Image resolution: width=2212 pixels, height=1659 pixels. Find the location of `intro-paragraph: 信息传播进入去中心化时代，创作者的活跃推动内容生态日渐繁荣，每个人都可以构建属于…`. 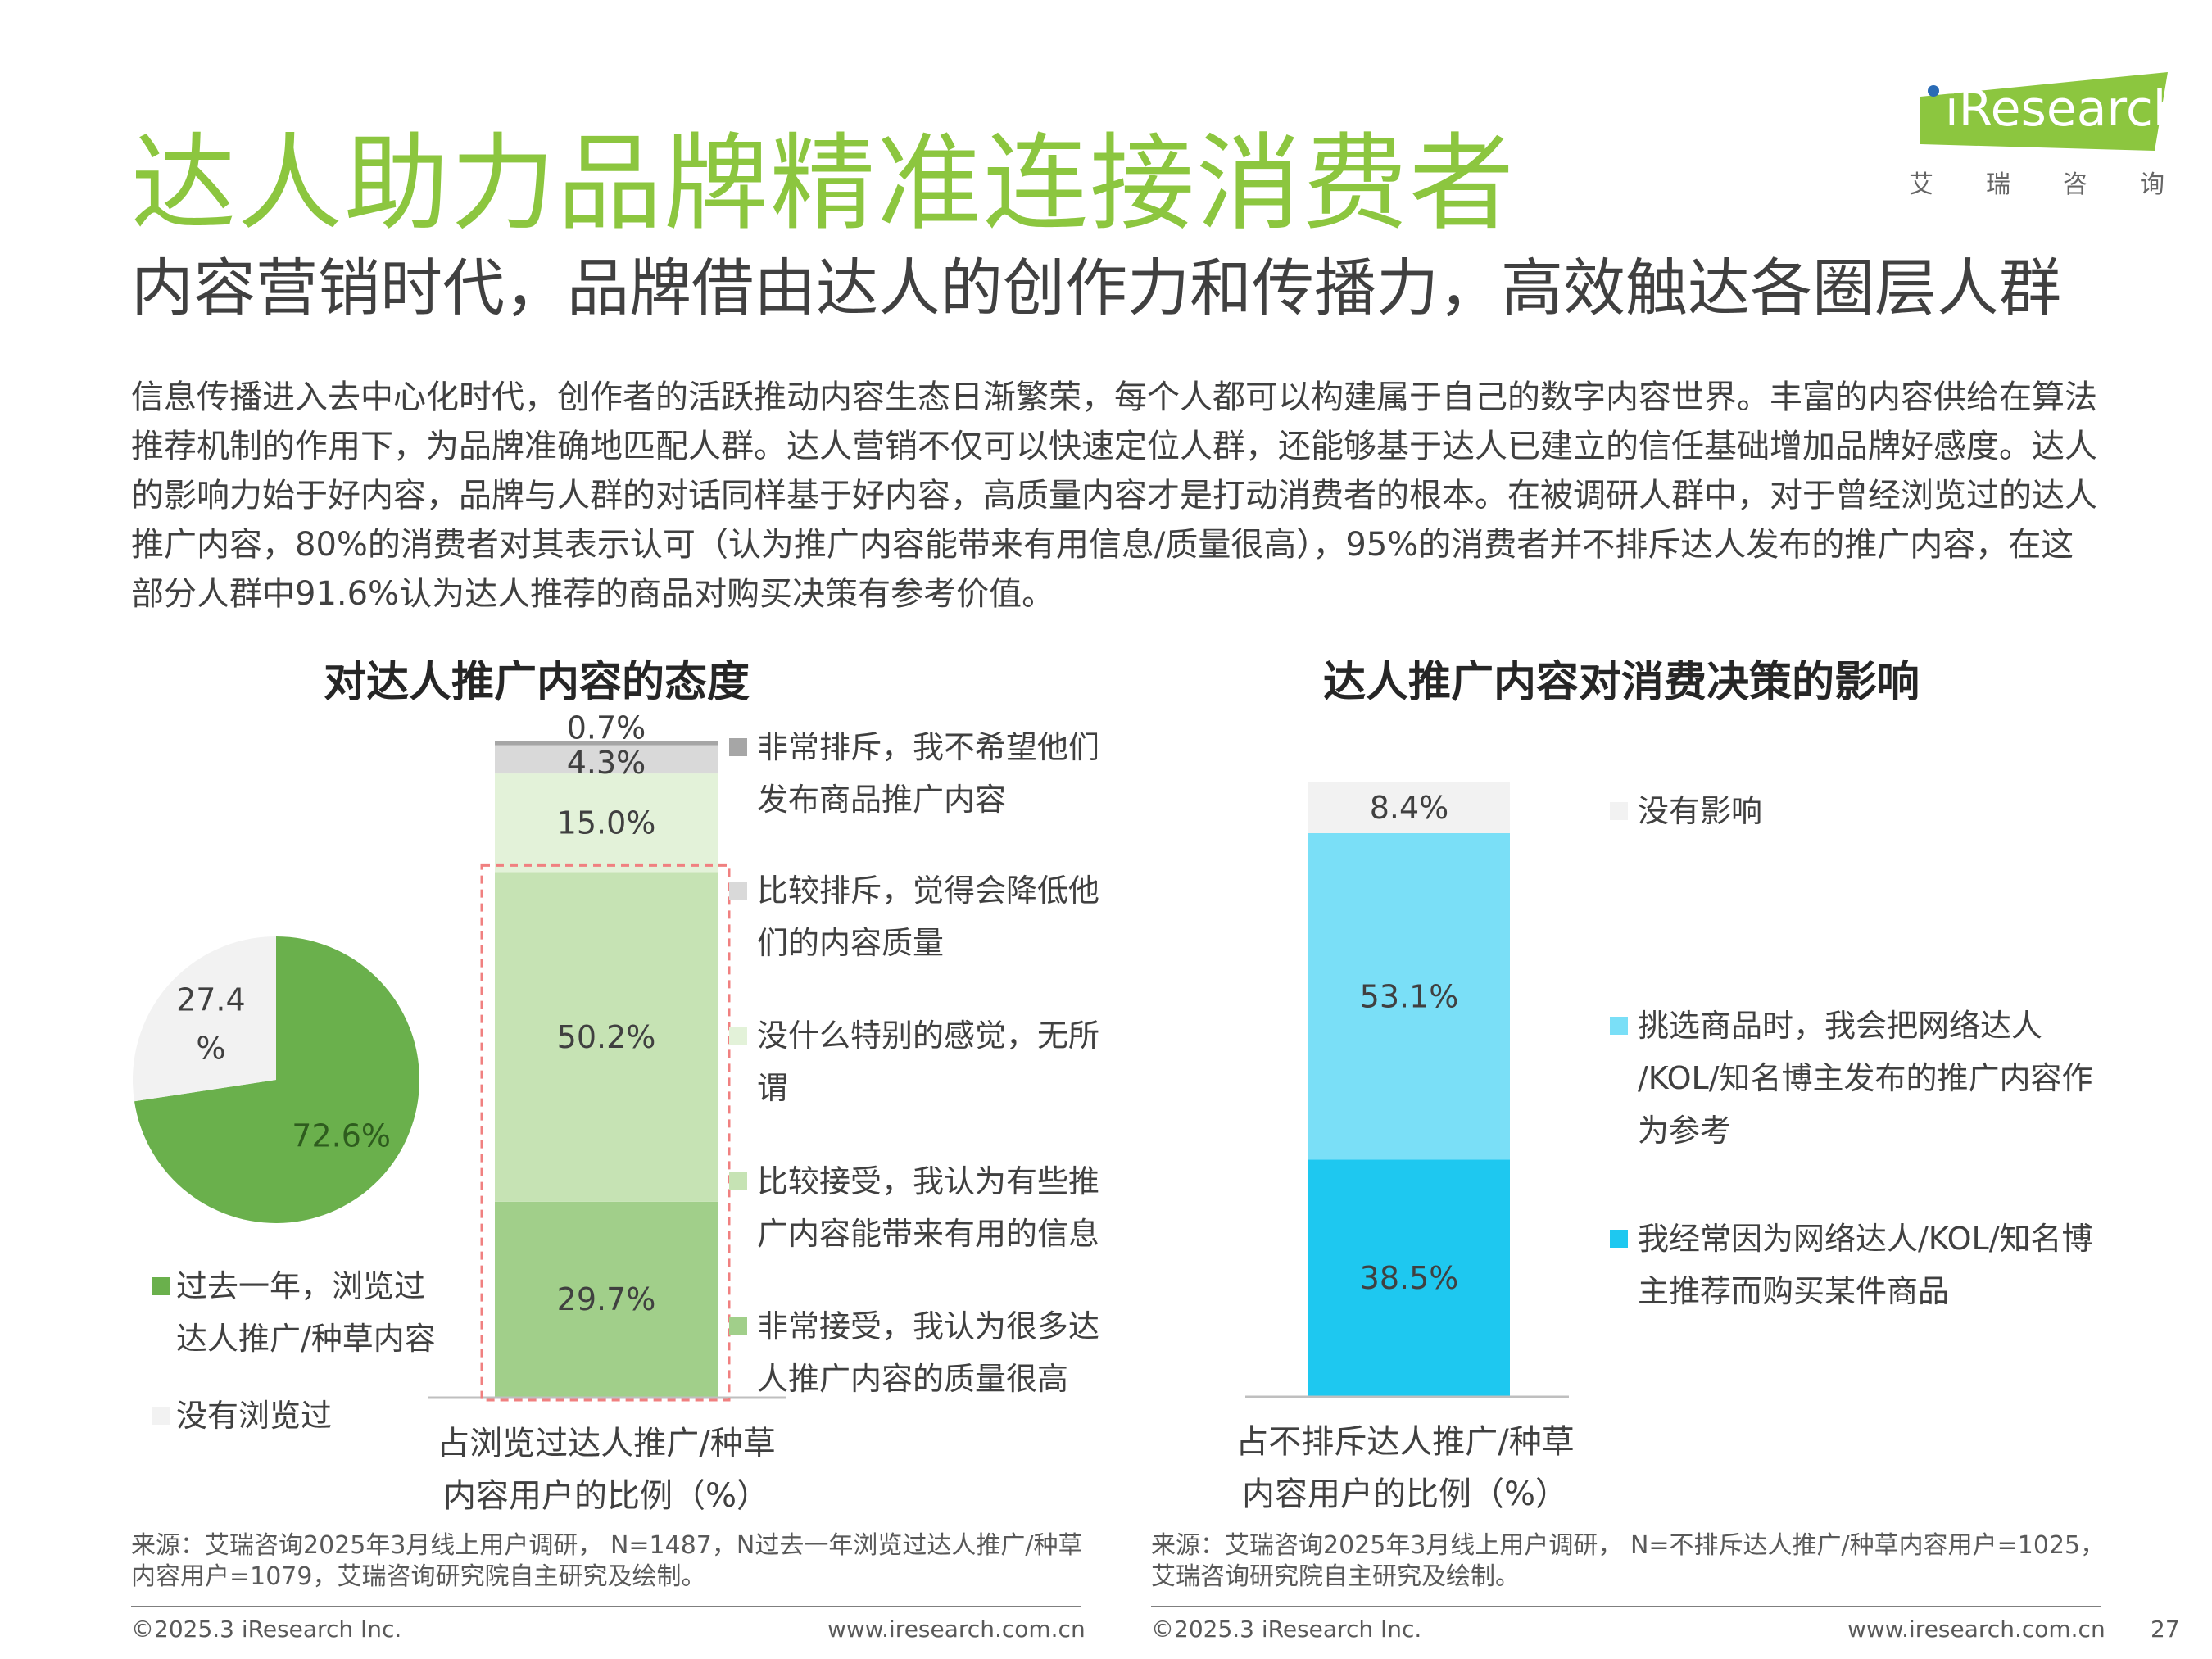

intro-paragraph: 信息传播进入去中心化时代，创作者的活跃推动内容生态日渐繁荣，每个人都可以构建属于… is located at coordinates (1114, 495).